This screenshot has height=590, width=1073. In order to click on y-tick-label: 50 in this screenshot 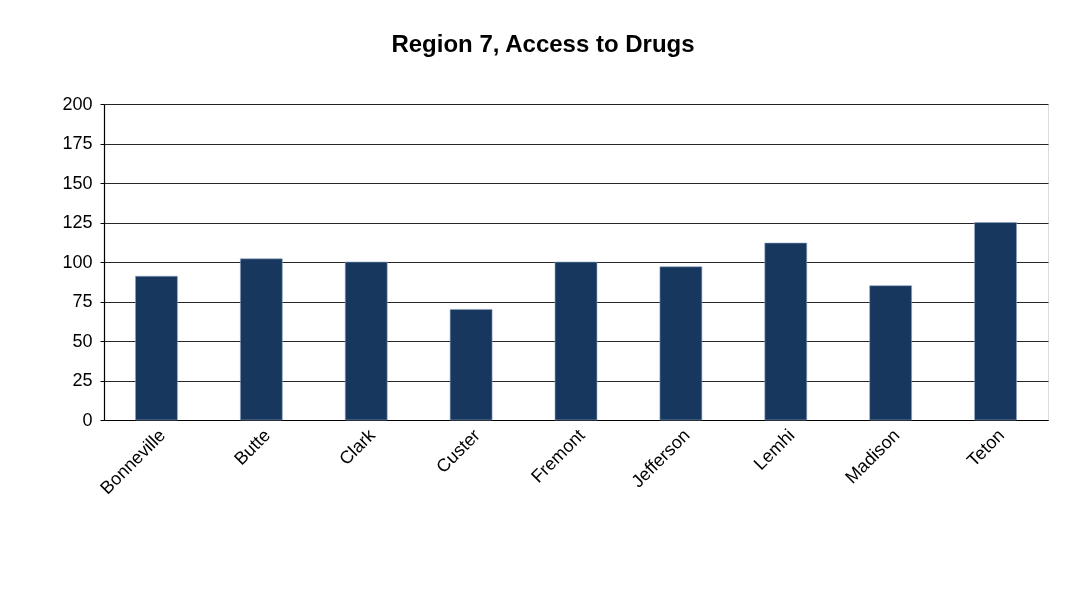, I will do `click(82, 340)`.